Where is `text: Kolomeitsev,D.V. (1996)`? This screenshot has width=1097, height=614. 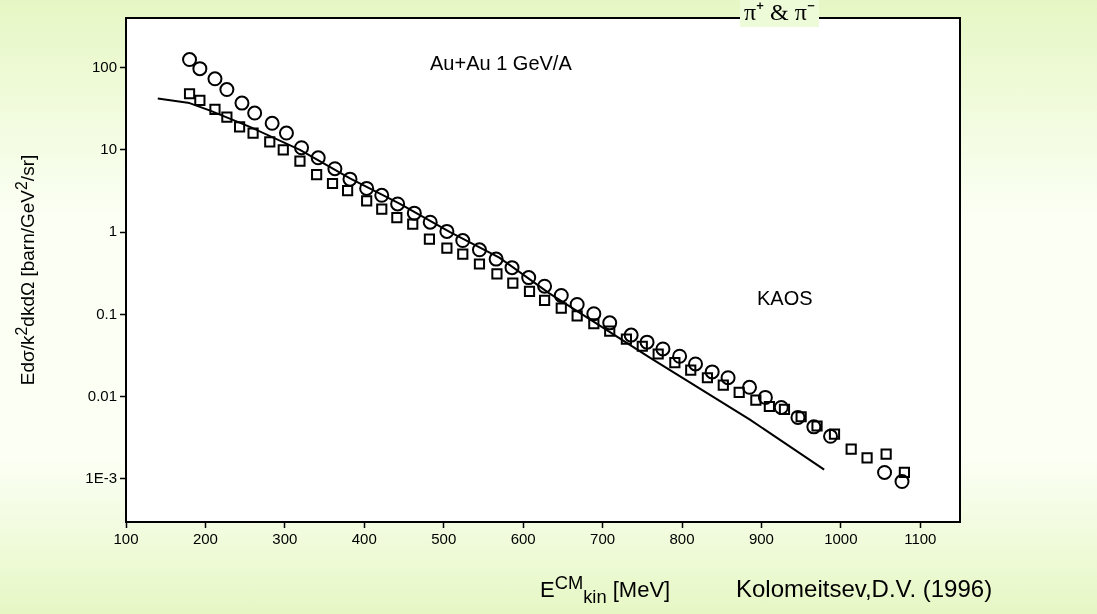
text: Kolomeitsev,D.V. (1996) is located at coordinates (864, 589).